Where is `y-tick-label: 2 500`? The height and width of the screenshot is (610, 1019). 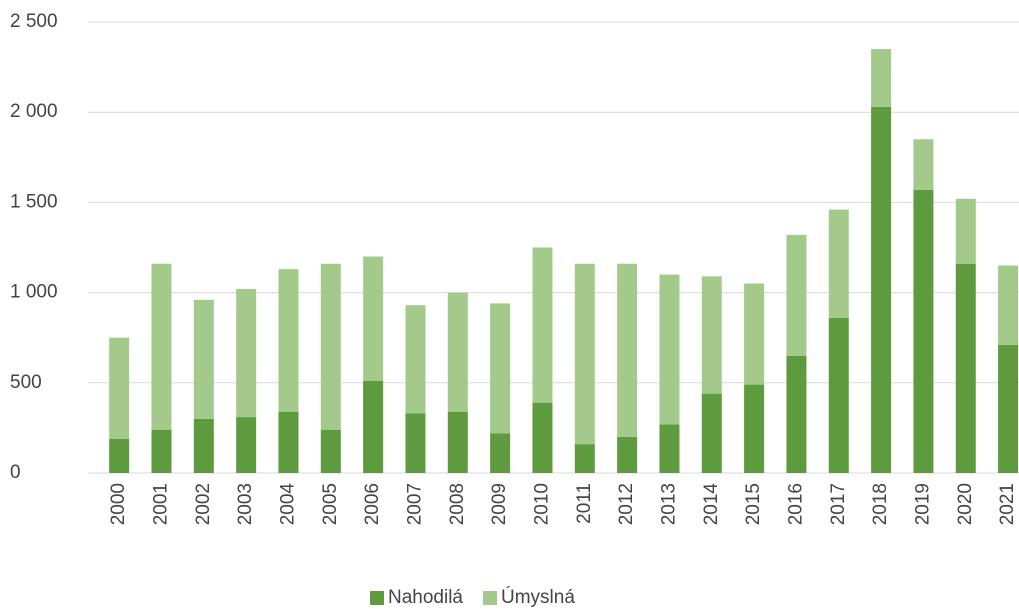
y-tick-label: 2 500 is located at coordinates (34, 21).